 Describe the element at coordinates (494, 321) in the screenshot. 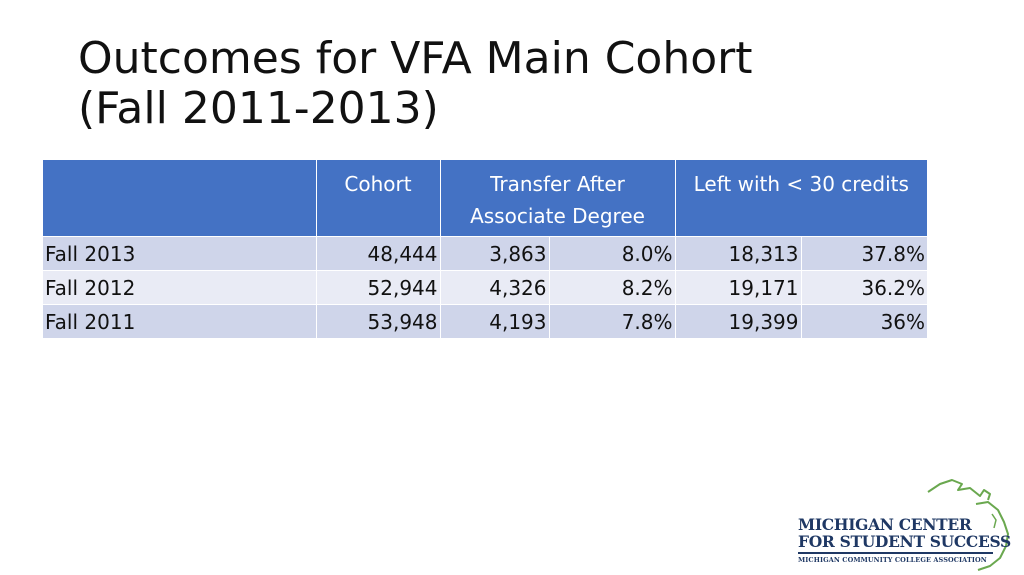

I see `transfer-cell: 4,193` at that location.